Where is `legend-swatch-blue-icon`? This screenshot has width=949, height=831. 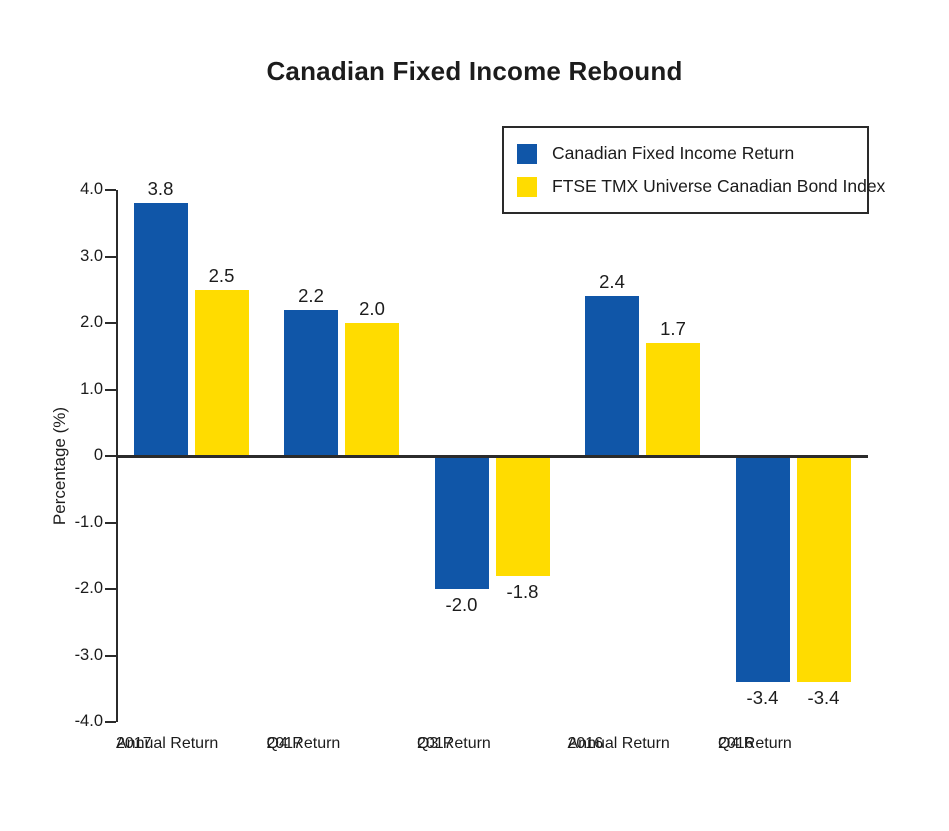 legend-swatch-blue-icon is located at coordinates (527, 153).